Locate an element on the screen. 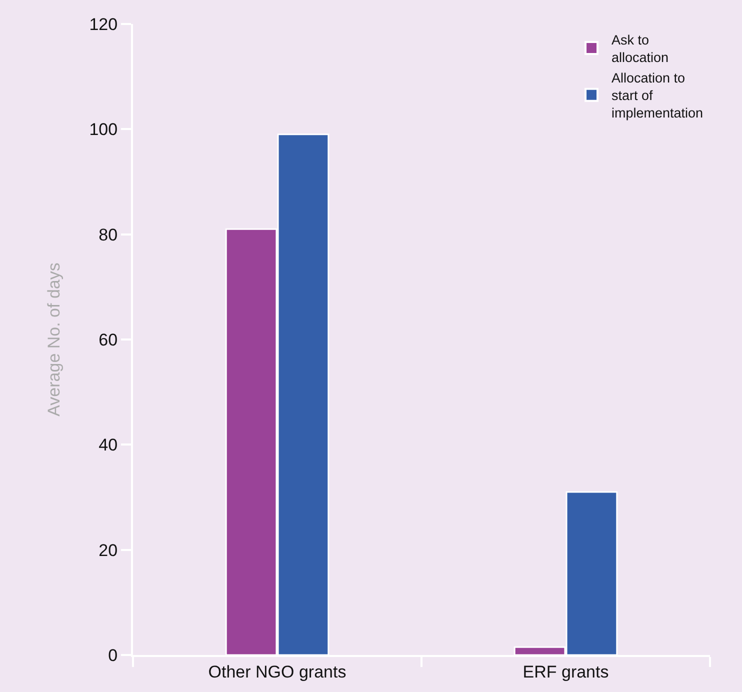 The width and height of the screenshot is (742, 692). y-tick-label: 120 is located at coordinates (103, 24).